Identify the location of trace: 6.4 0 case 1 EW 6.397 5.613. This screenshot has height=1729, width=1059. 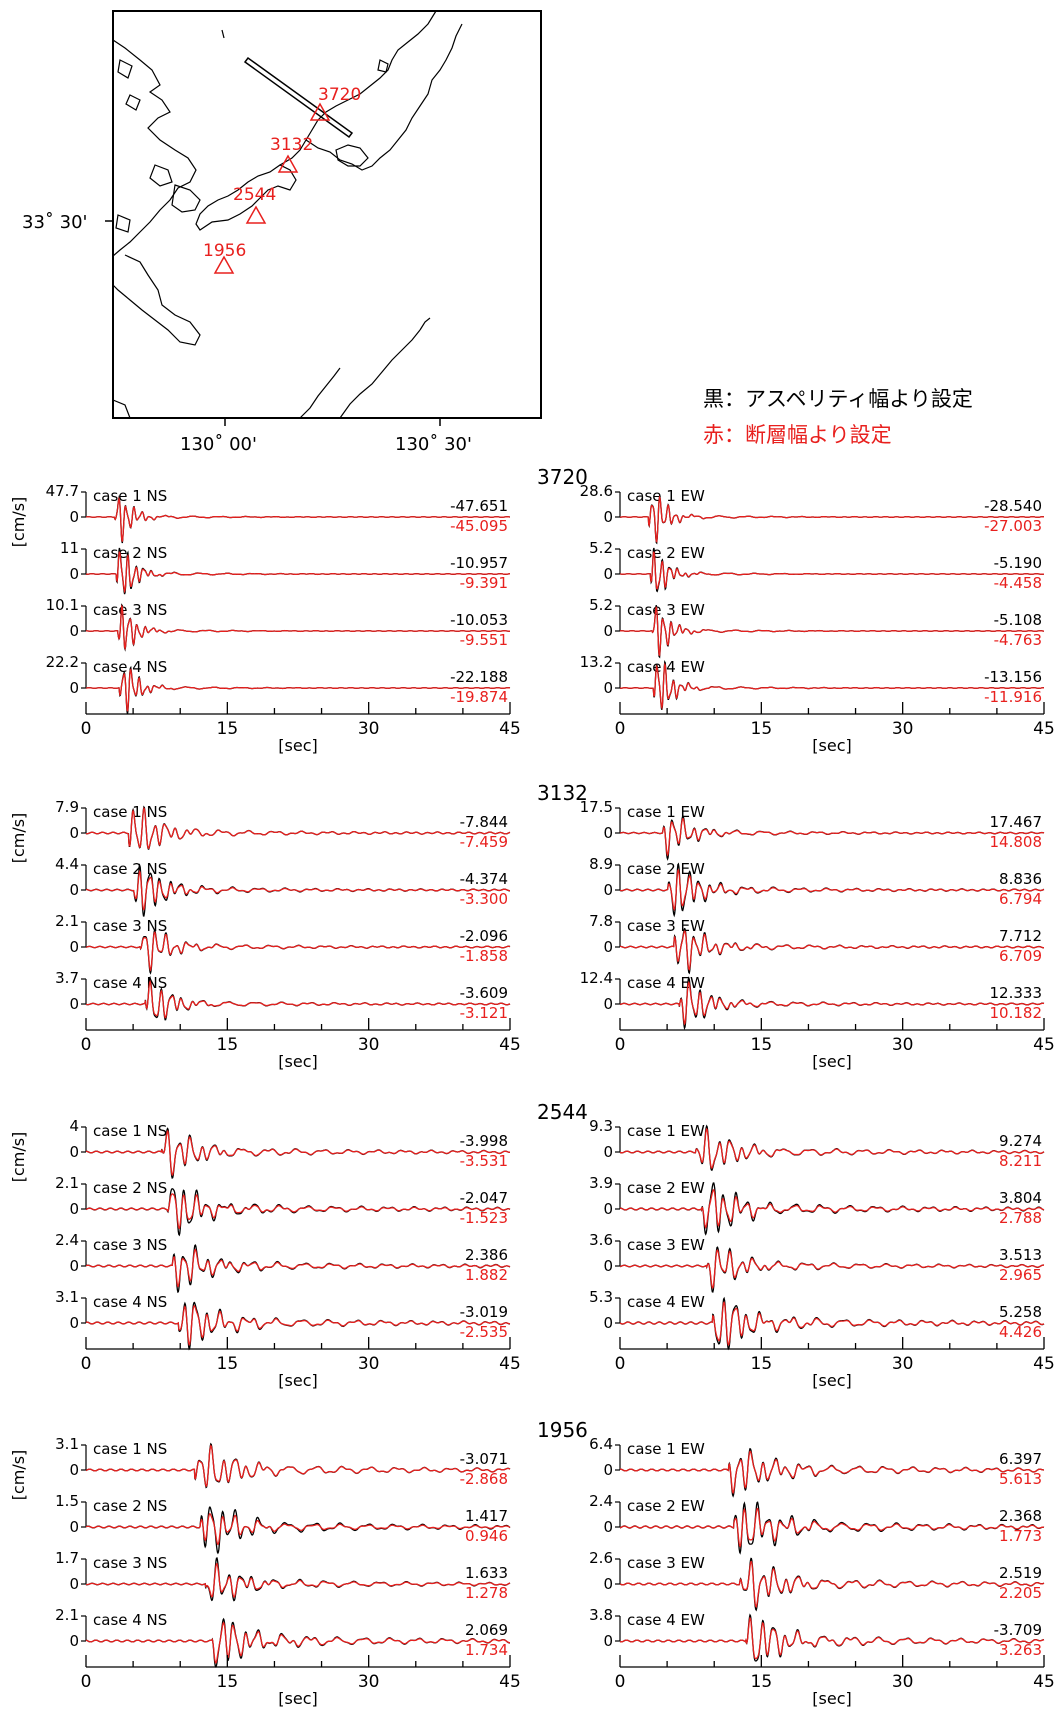
(816, 1466).